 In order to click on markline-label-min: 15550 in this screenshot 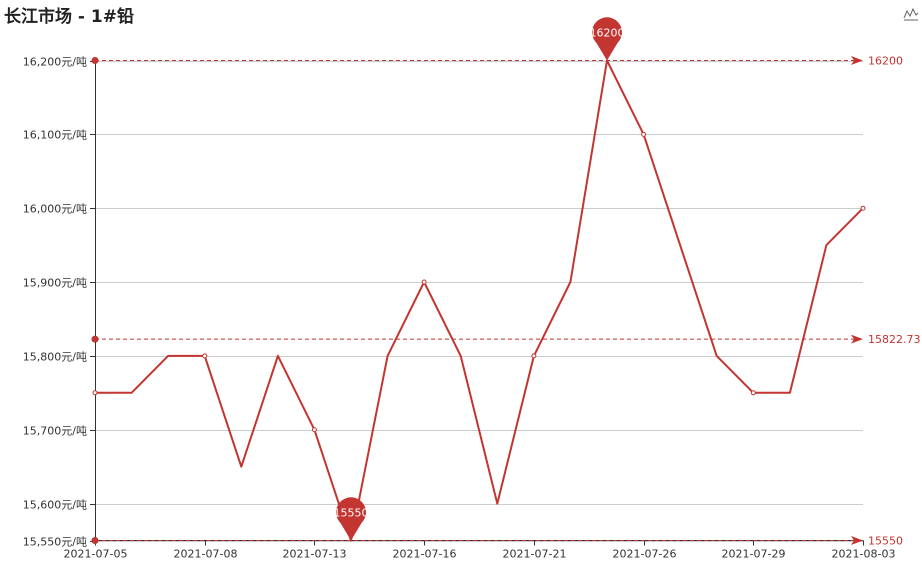, I will do `click(885, 541)`.